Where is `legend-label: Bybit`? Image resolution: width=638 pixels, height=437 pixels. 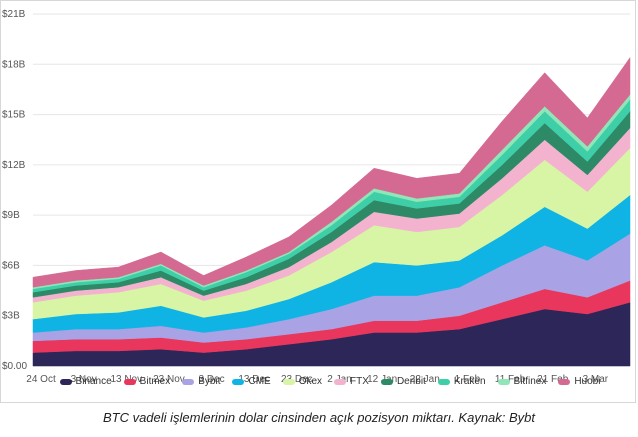 legend-label: Bybit is located at coordinates (209, 381).